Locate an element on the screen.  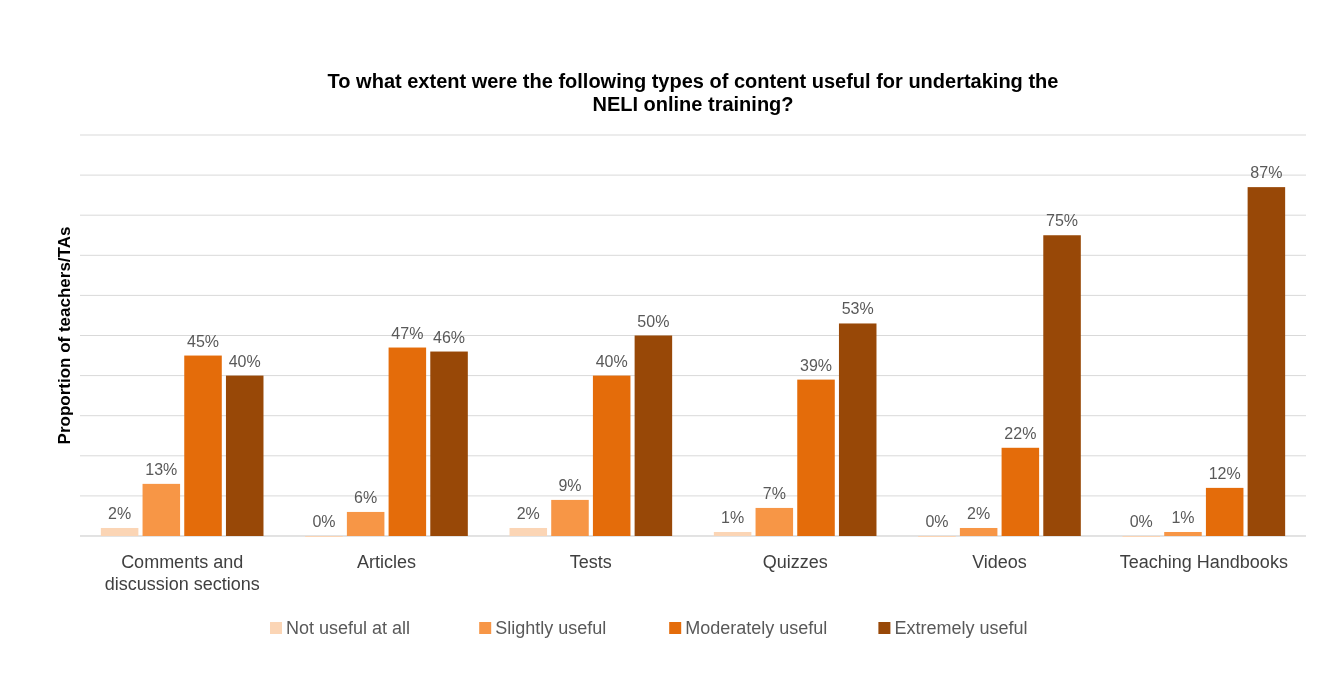
data-label: 22% is located at coordinates (1020, 433).